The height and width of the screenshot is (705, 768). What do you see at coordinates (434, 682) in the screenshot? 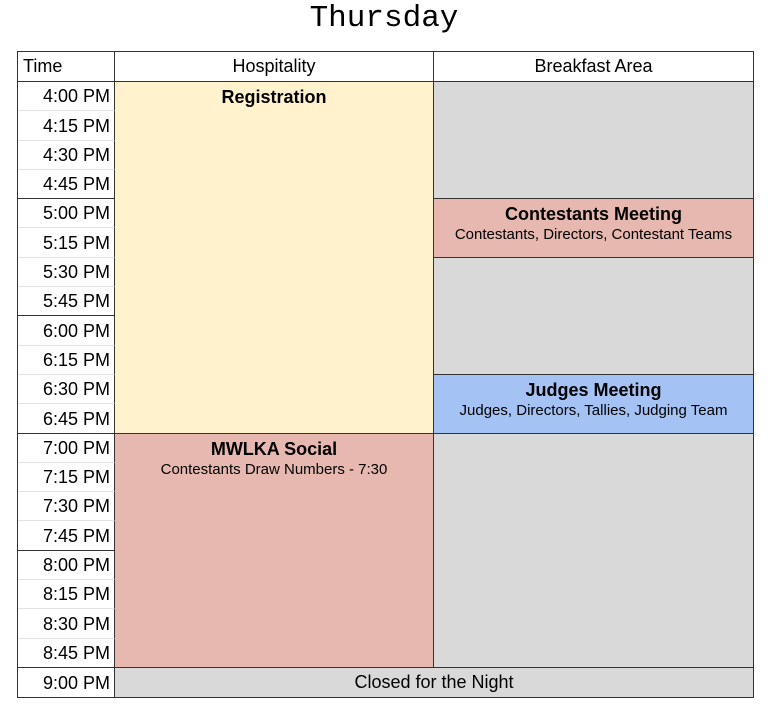
I see `event-closed: Closed for the Night` at bounding box center [434, 682].